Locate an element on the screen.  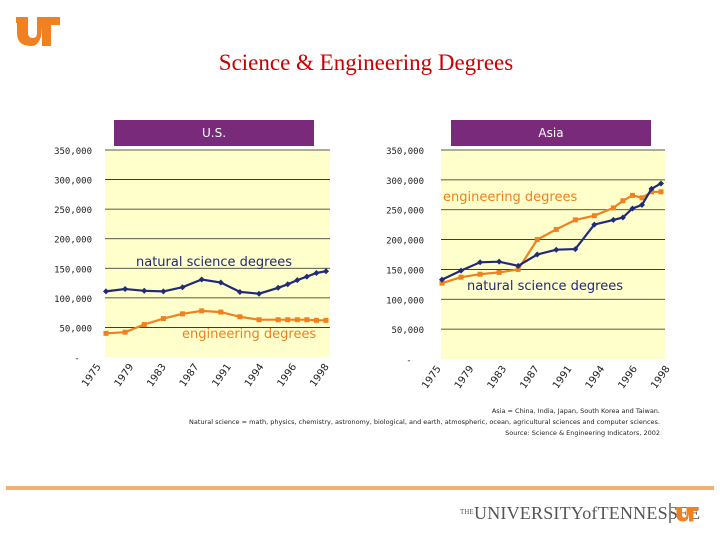
x-tick-label: 1998 is located at coordinates (661, 377).